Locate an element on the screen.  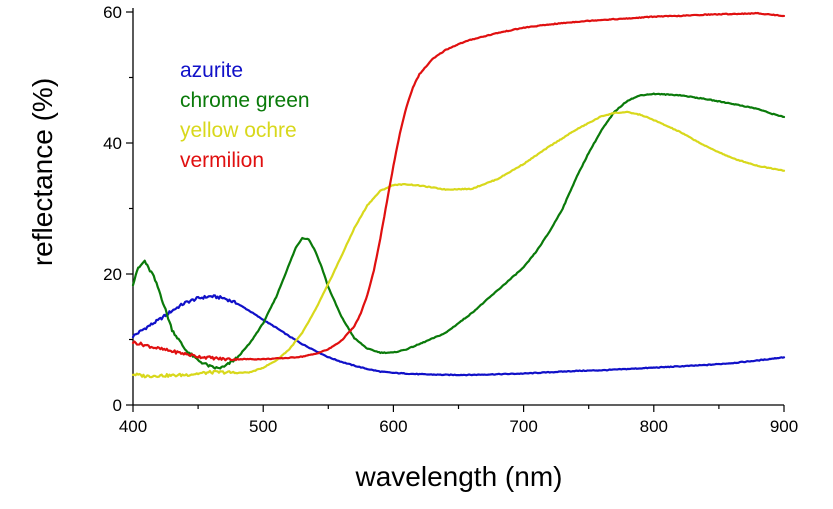
y-tick-label-20: 20 is located at coordinates (112, 274).